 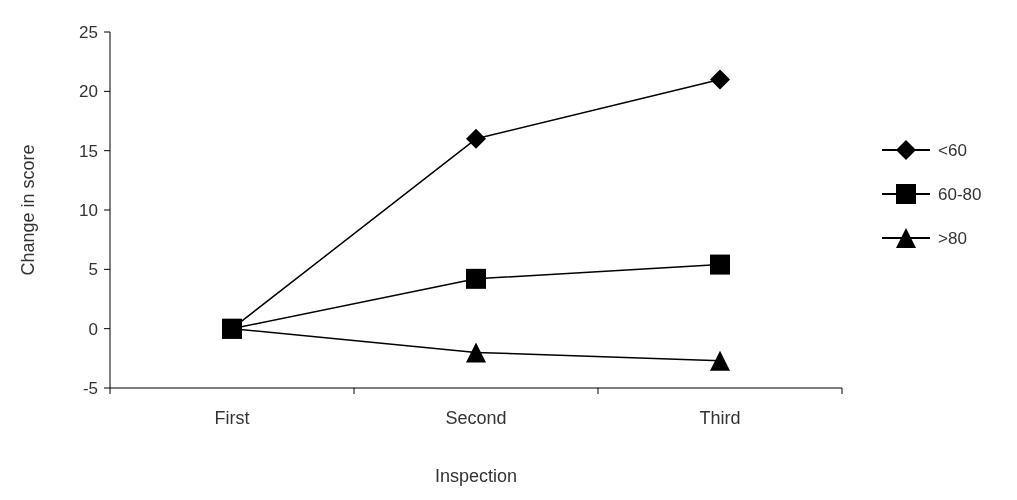 What do you see at coordinates (88, 32) in the screenshot?
I see `y-tick-label: 25` at bounding box center [88, 32].